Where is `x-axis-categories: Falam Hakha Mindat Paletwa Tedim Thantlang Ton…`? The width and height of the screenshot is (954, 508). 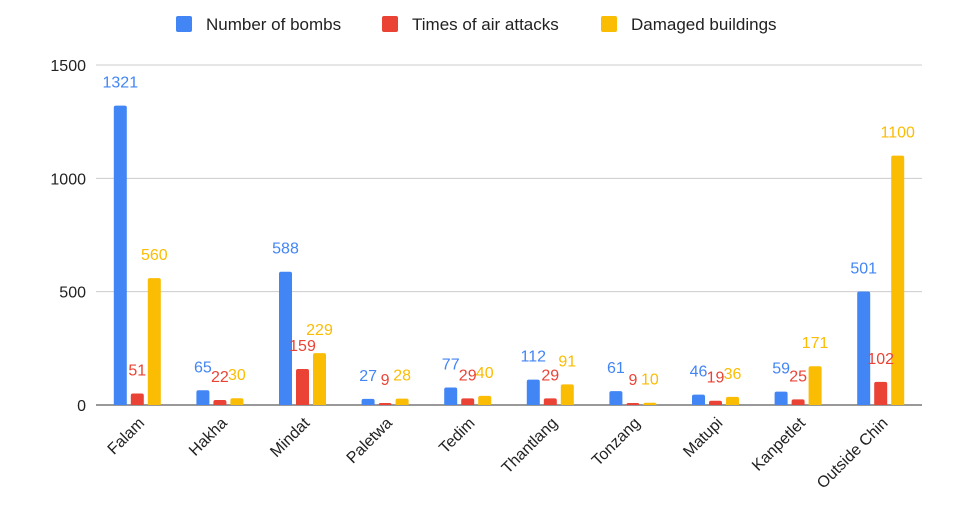
x-axis-categories: Falam Hakha Mindat Paletwa Tedim Thantlang Ton… is located at coordinates (498, 453).